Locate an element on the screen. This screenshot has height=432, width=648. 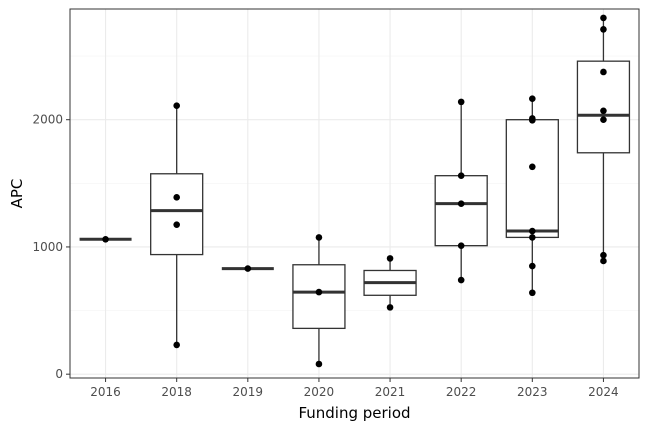
box-body-2024 is located at coordinates (603, 107).